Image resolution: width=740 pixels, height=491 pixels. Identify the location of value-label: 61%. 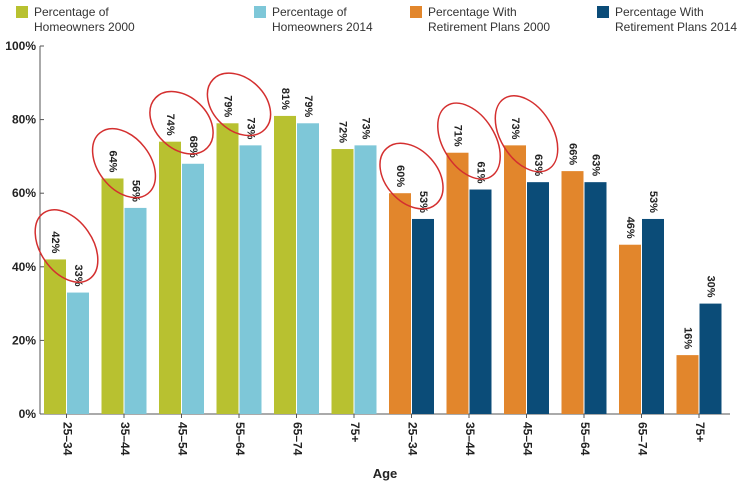
(481, 172).